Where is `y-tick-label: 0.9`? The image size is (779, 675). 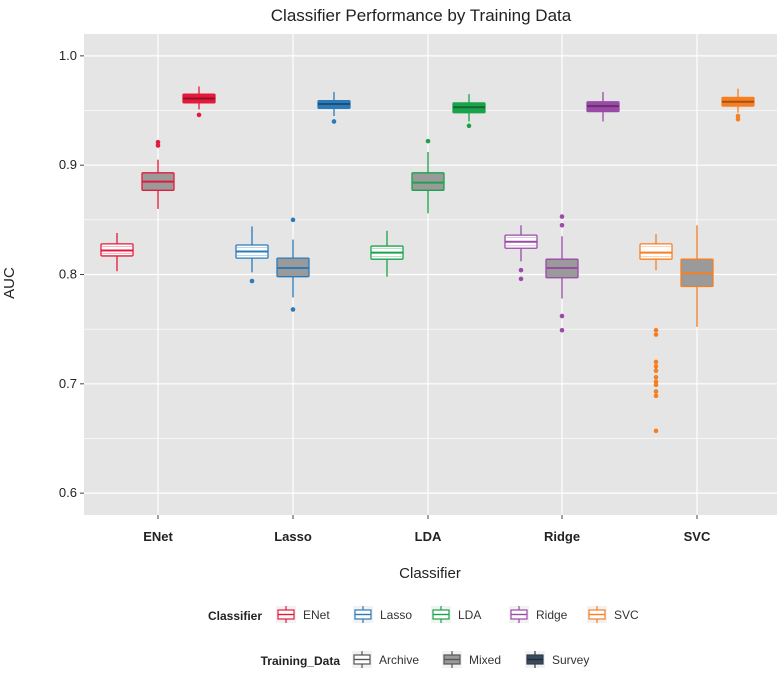 y-tick-label: 0.9 is located at coordinates (68, 164).